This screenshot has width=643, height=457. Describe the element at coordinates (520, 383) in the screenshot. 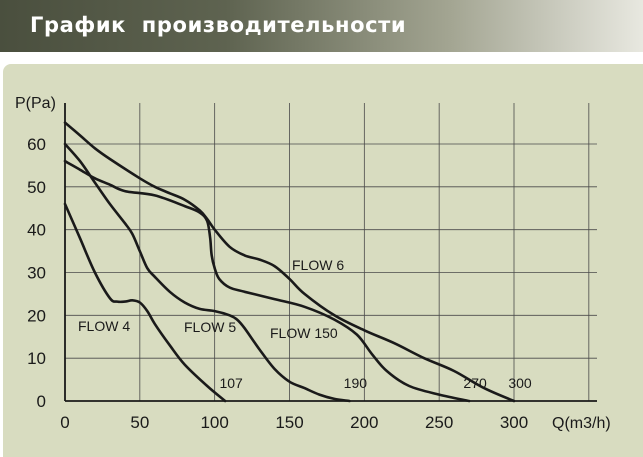

I see `flow-6-max-flow-label: 300` at that location.